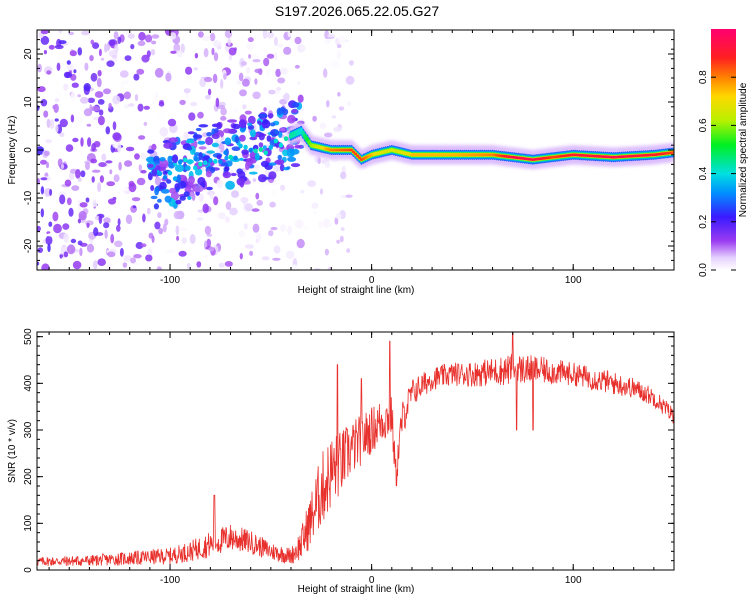 The height and width of the screenshot is (600, 750). Describe the element at coordinates (28, 336) in the screenshot. I see `y-tick-label: 500` at that location.